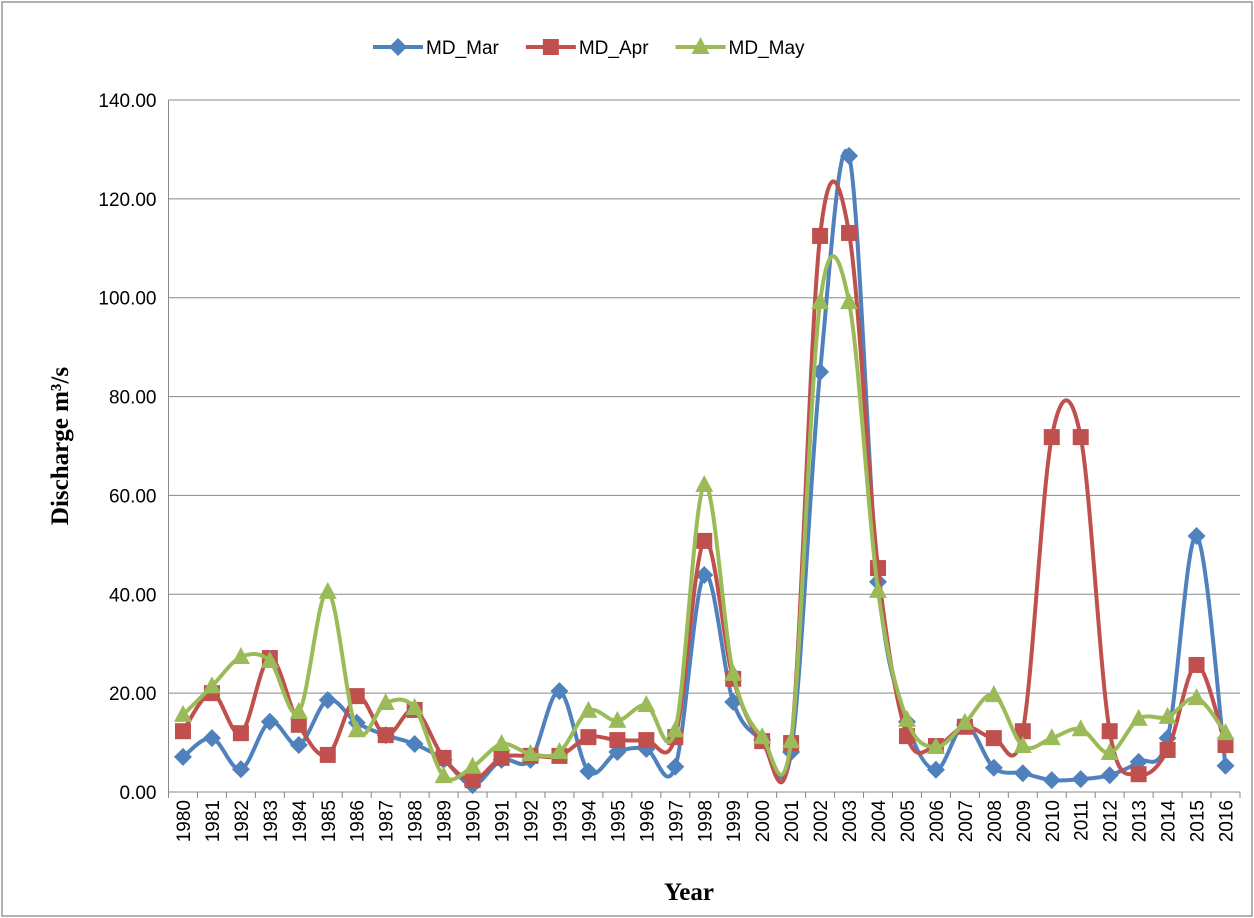 The image size is (1254, 918). What do you see at coordinates (358, 821) in the screenshot?
I see `x-tick-label: 1986` at bounding box center [358, 821].